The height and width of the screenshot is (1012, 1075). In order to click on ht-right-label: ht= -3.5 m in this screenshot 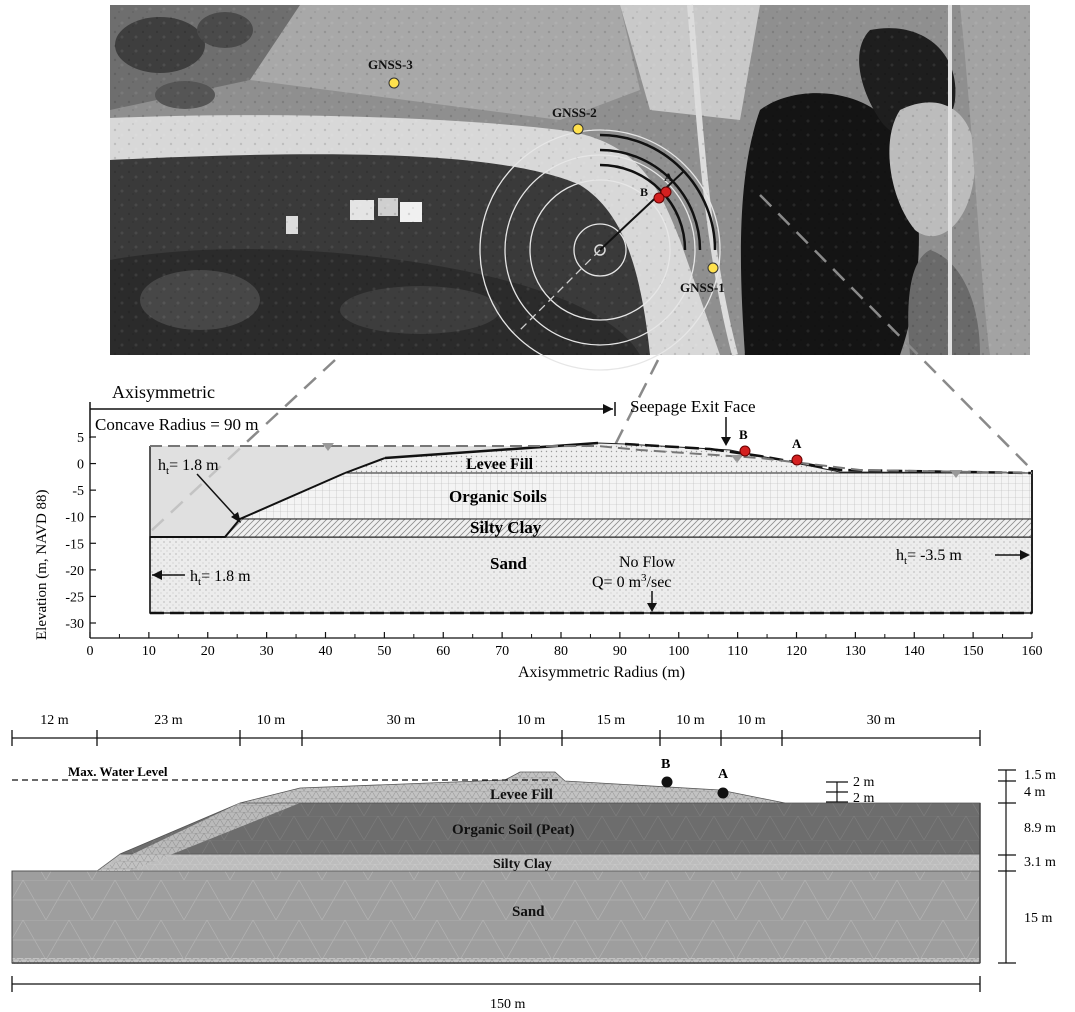, I will do `click(929, 557)`.